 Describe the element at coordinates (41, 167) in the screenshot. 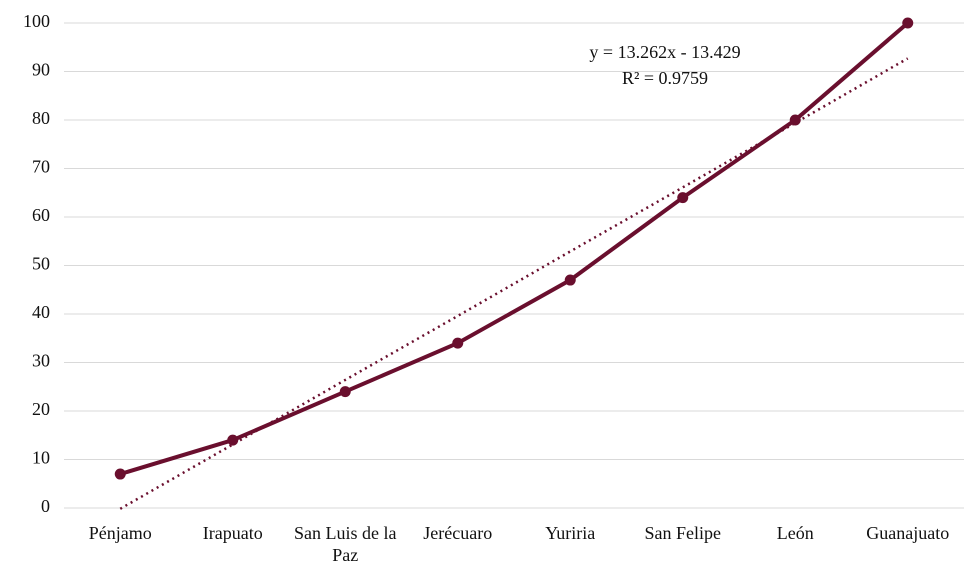

I see `y-tick-label: 70` at that location.